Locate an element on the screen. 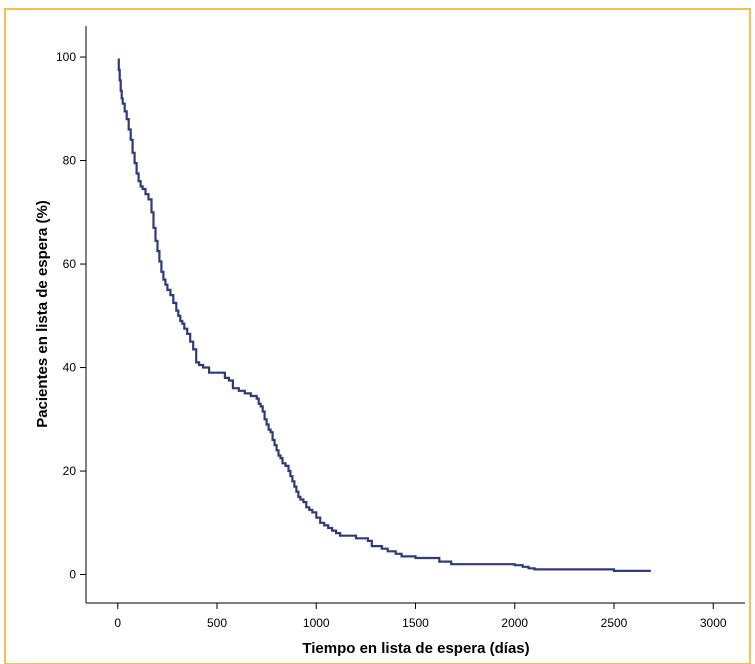  y-tick-label: 40 is located at coordinates (70, 368).